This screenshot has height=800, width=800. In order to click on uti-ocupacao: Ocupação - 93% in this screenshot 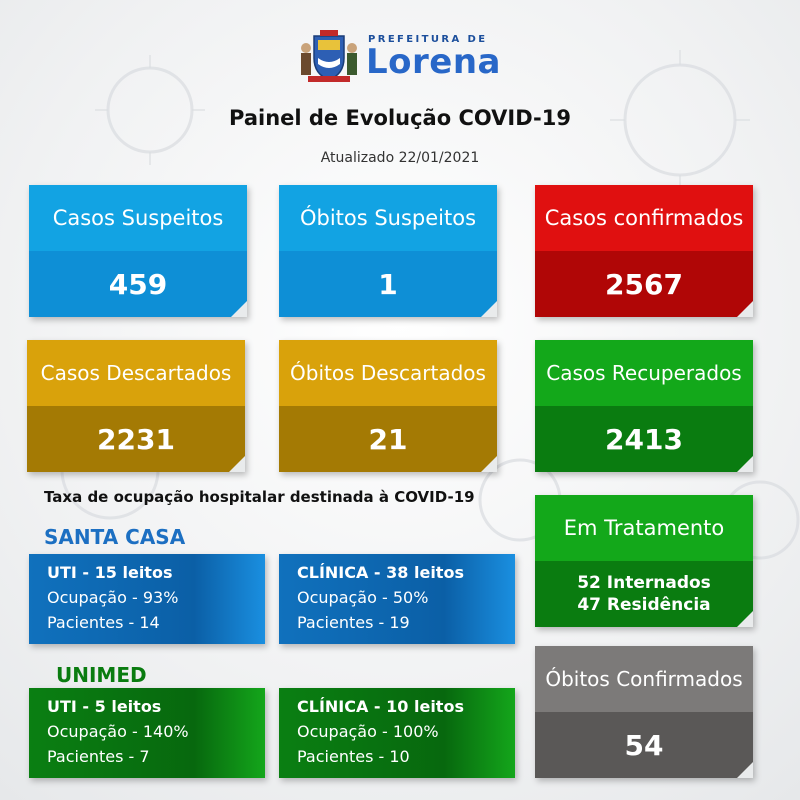, I will do `click(113, 597)`.